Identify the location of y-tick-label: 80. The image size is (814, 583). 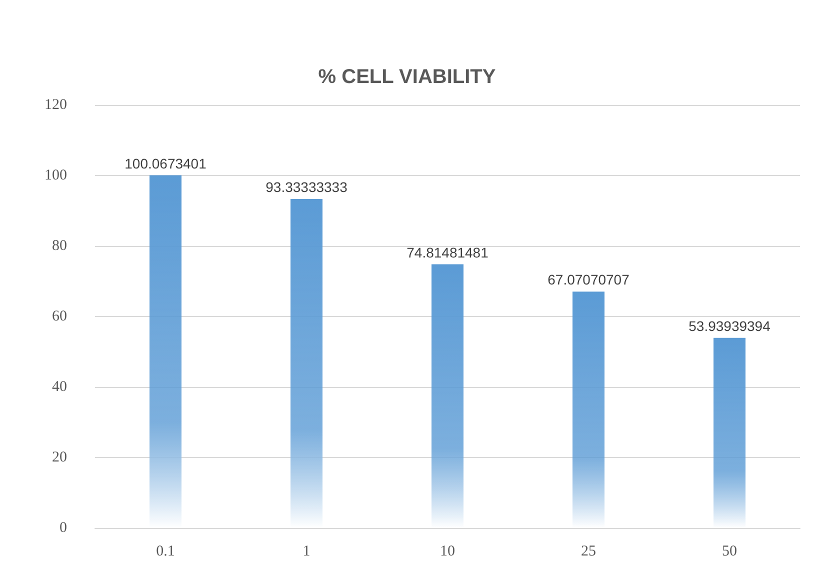
(59, 246).